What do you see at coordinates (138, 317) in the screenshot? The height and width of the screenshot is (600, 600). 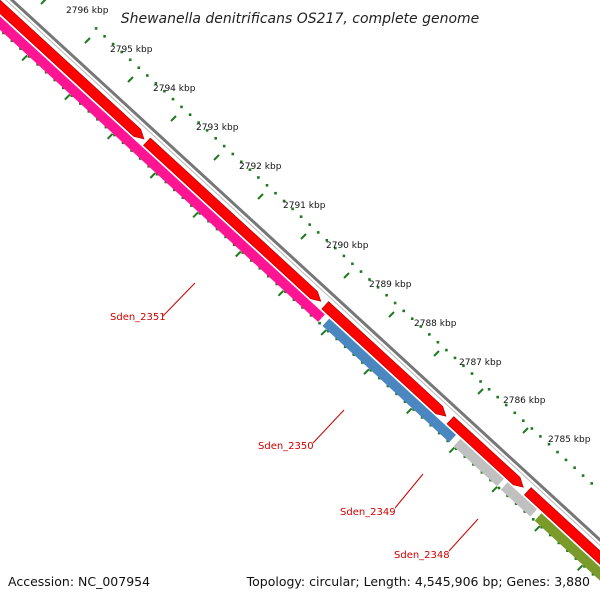 I see `gene-label: Sden_2351` at bounding box center [138, 317].